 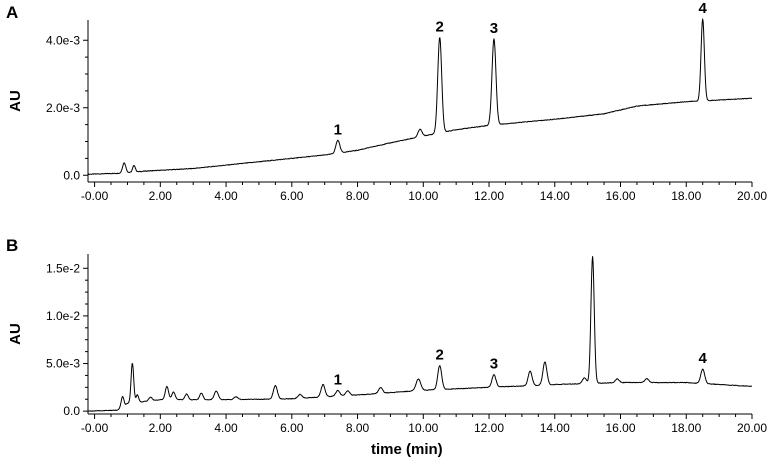 I want to click on y-tick-label: 5.0e-3, so click(x=63, y=364).